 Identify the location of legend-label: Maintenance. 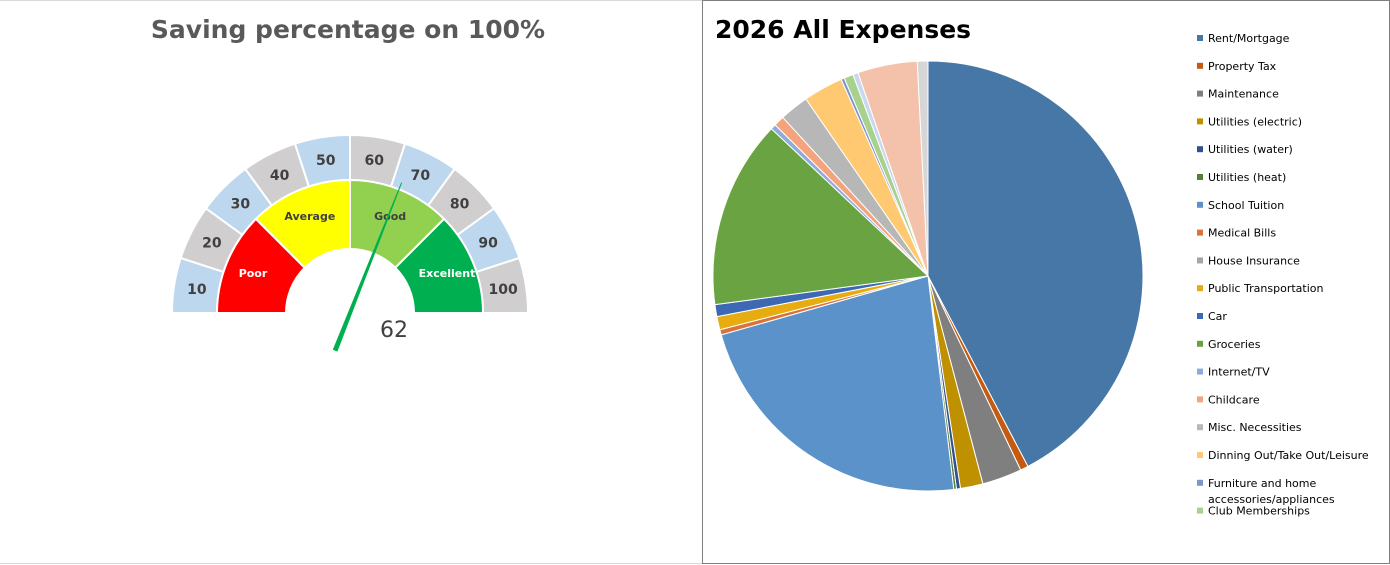
(1243, 94).